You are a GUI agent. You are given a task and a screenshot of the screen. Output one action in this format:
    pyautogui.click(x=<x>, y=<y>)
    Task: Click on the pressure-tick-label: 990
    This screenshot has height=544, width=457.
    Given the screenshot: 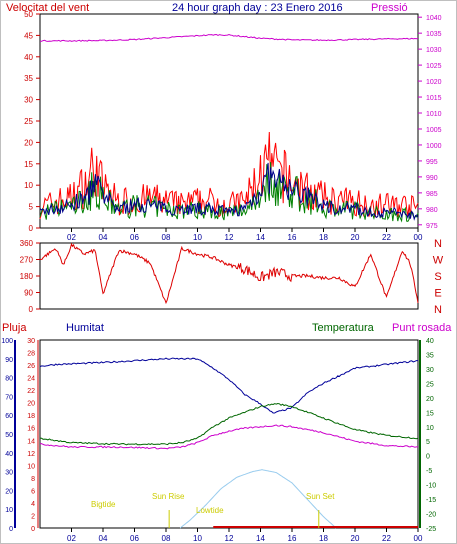 What is the action you would take?
    pyautogui.click(x=432, y=178)
    